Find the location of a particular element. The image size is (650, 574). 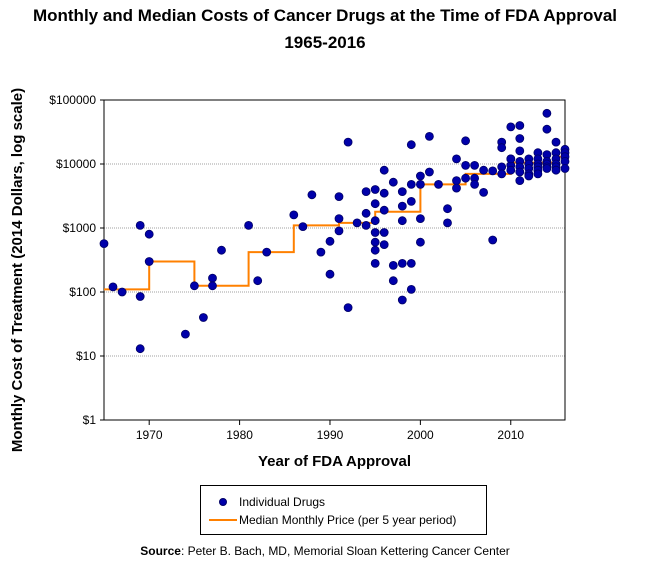

x-tick-label: 1990 is located at coordinates (330, 435).